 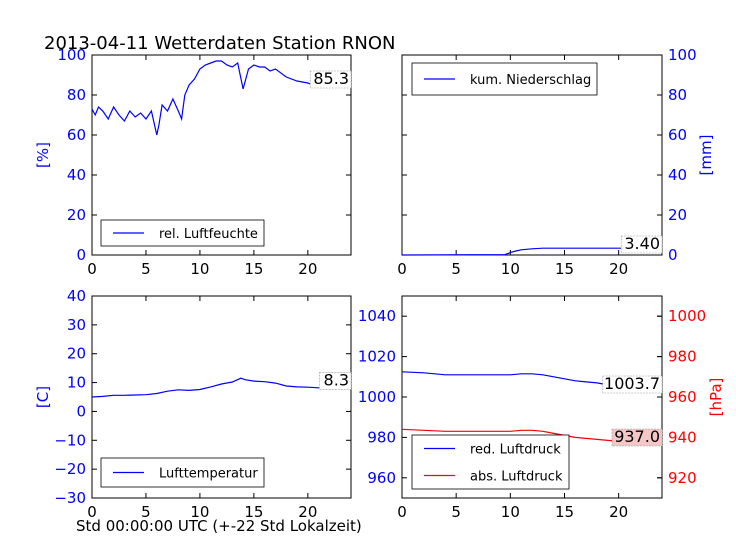 I want to click on y-right-tick-label: 920, so click(x=682, y=478).